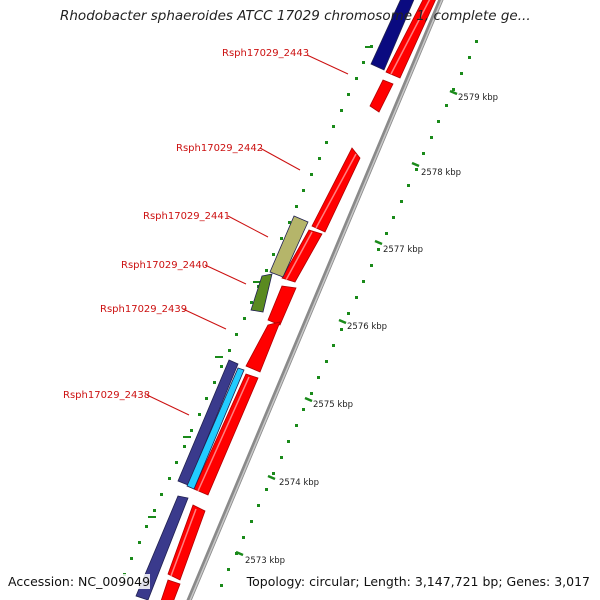 This screenshot has width=600, height=600. What do you see at coordinates (164, 265) in the screenshot?
I see `gene-label-2440: Rsph17029_2440` at bounding box center [164, 265].